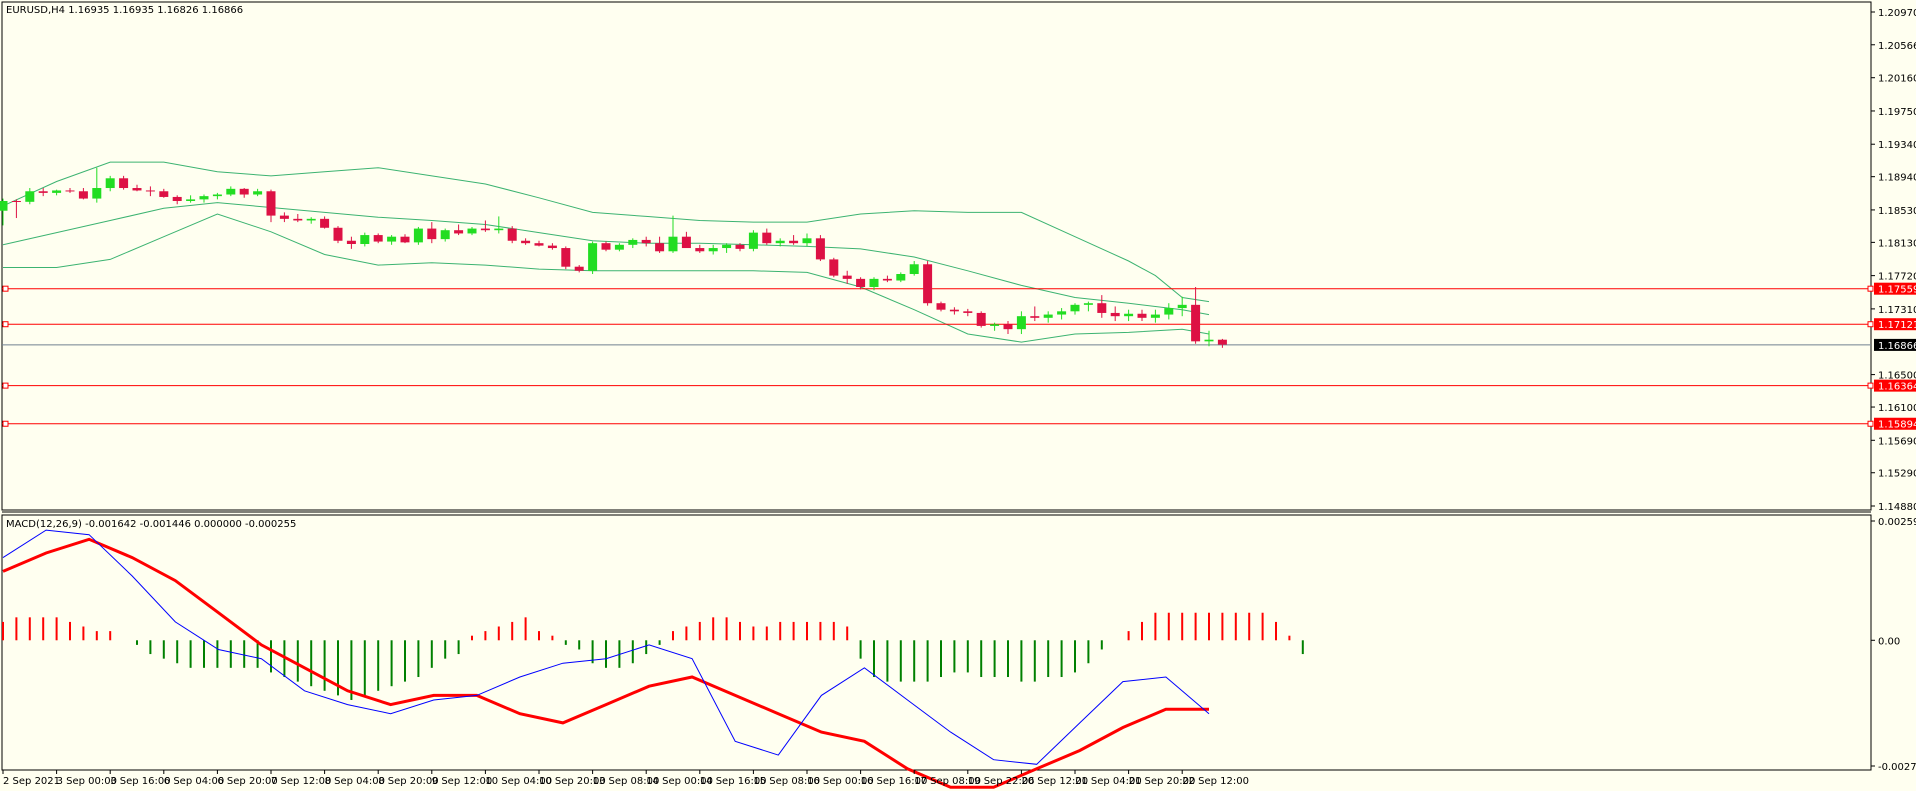  Describe the element at coordinates (840, 781) in the screenshot. I see `time-tick-label: 16 Sep 00:00` at that location.